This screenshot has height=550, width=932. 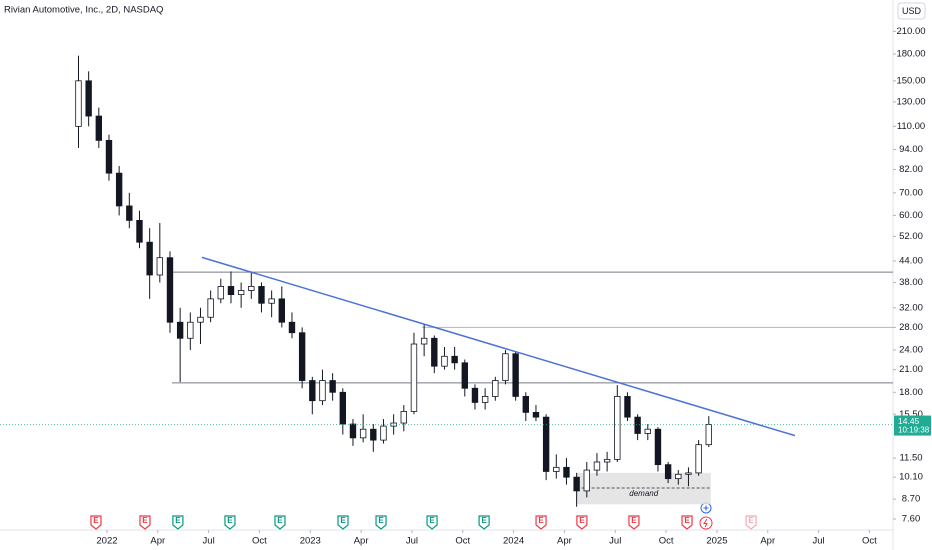 I want to click on demand-label: demand, so click(x=643, y=493).